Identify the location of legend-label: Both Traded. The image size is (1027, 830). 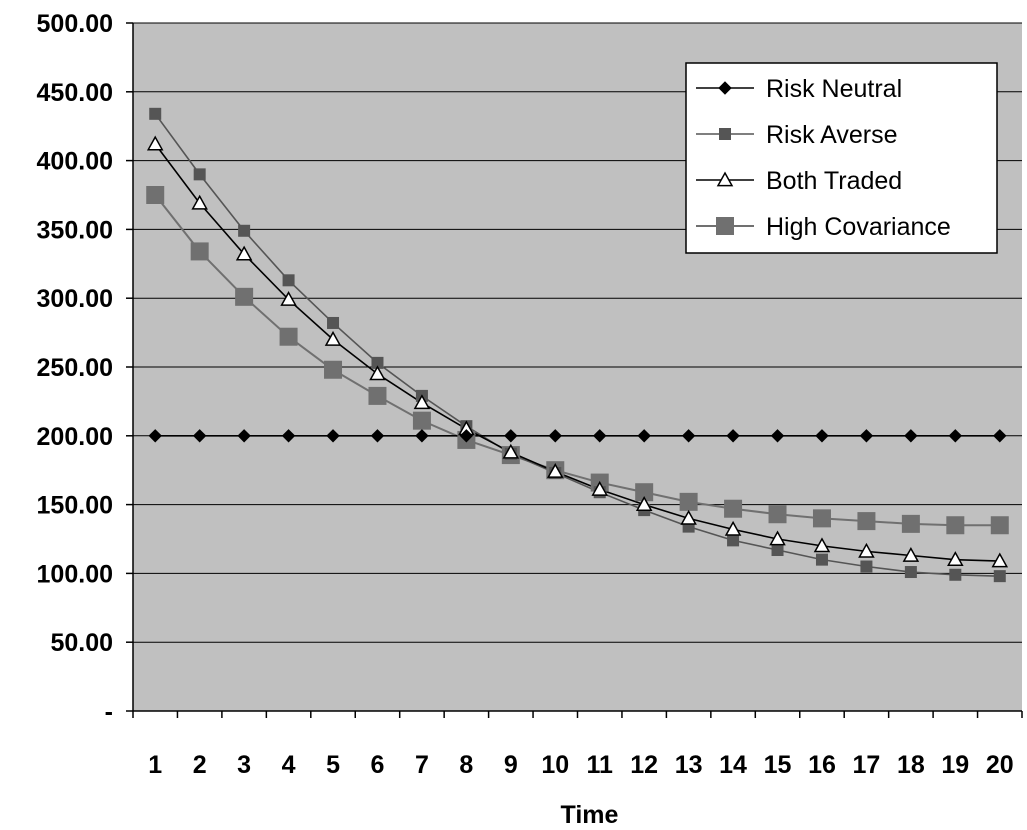
(834, 181).